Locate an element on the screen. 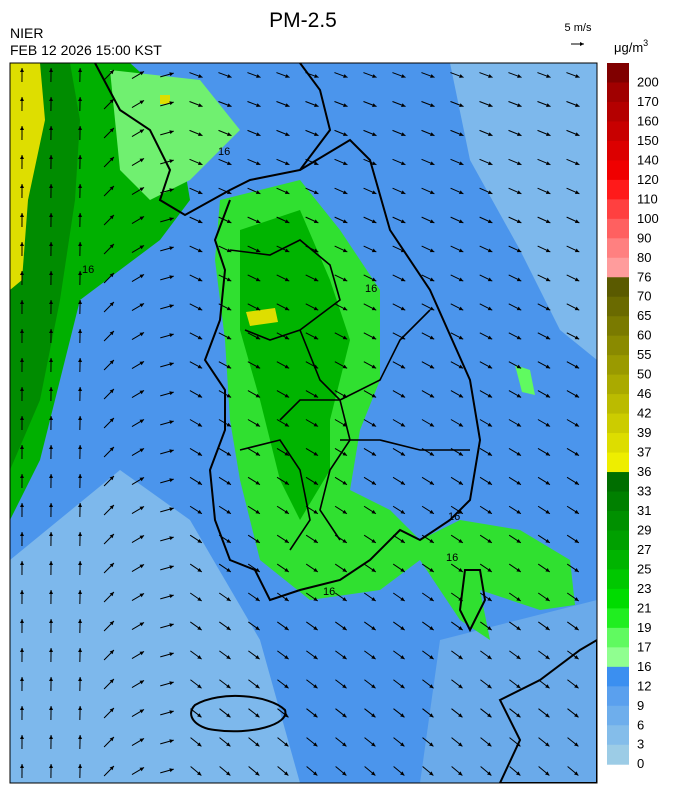 The width and height of the screenshot is (673, 795). colorbar-label: 120 is located at coordinates (648, 179).